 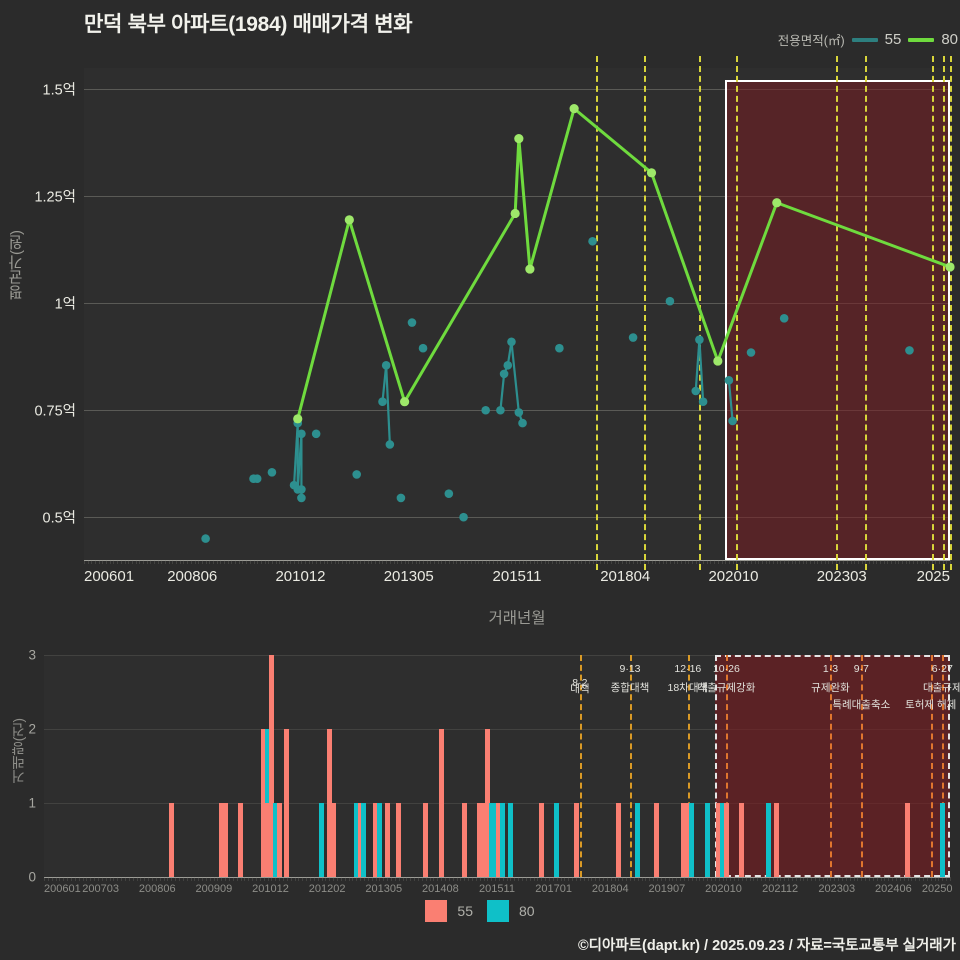 I want to click on volume-ytick-label: 2, so click(x=32, y=729).